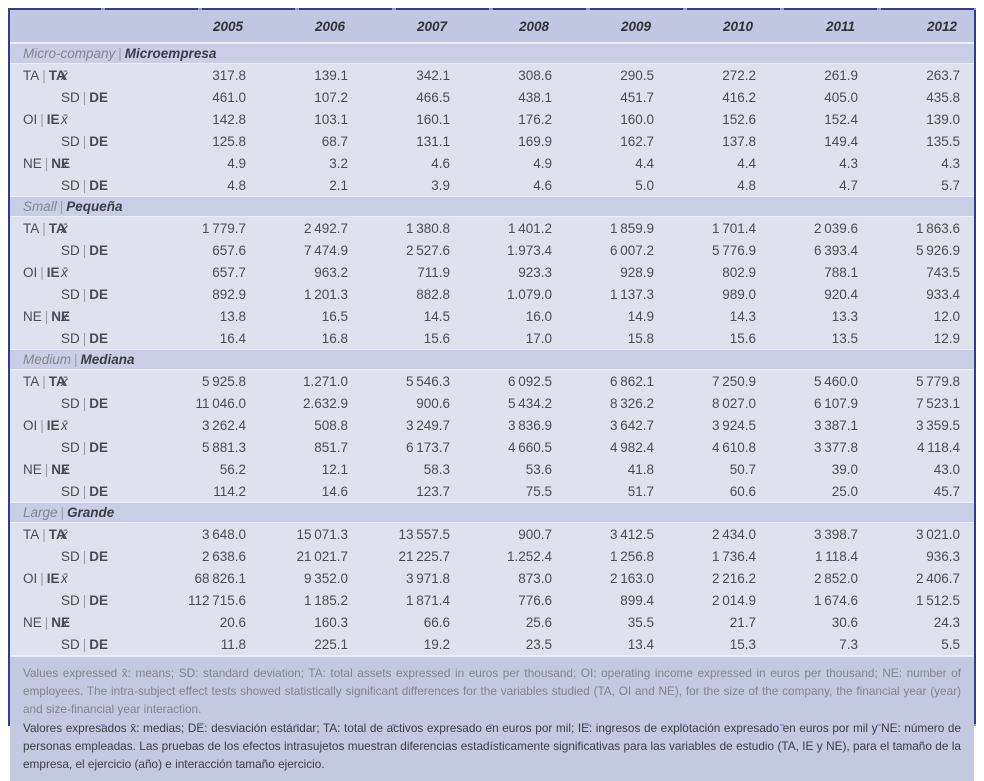 This screenshot has width=984, height=781. What do you see at coordinates (719, 141) in the screenshot?
I see `value-cell: 137.8` at bounding box center [719, 141].